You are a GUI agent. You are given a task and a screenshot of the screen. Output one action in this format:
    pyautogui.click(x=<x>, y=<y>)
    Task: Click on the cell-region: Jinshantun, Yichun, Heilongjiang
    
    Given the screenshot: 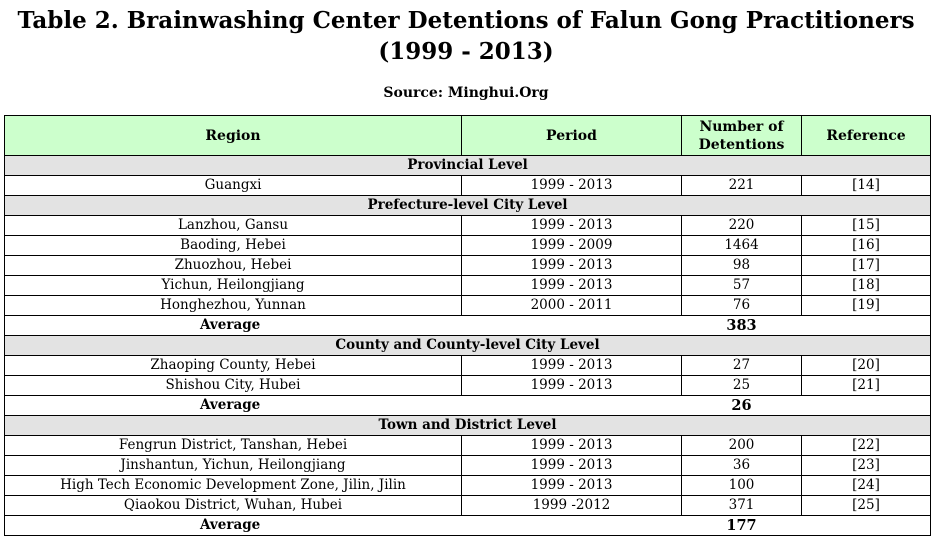 What is the action you would take?
    pyautogui.click(x=233, y=465)
    